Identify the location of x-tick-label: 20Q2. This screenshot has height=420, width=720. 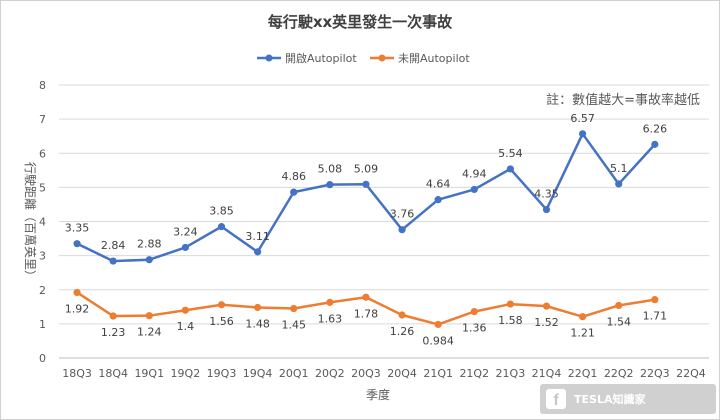
(330, 373).